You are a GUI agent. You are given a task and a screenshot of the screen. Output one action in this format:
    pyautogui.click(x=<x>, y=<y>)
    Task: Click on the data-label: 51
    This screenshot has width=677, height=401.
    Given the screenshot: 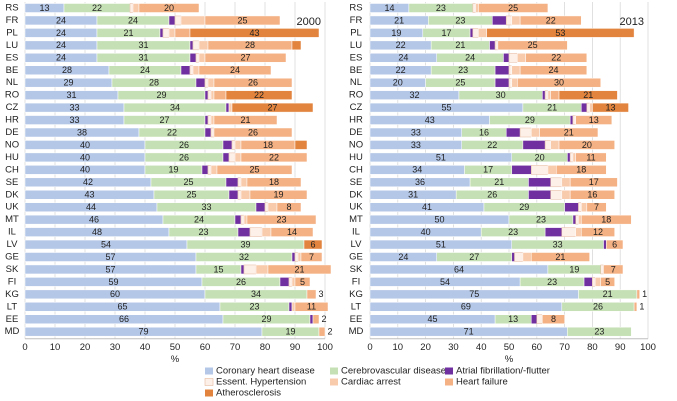 What is the action you would take?
    pyautogui.click(x=441, y=244)
    